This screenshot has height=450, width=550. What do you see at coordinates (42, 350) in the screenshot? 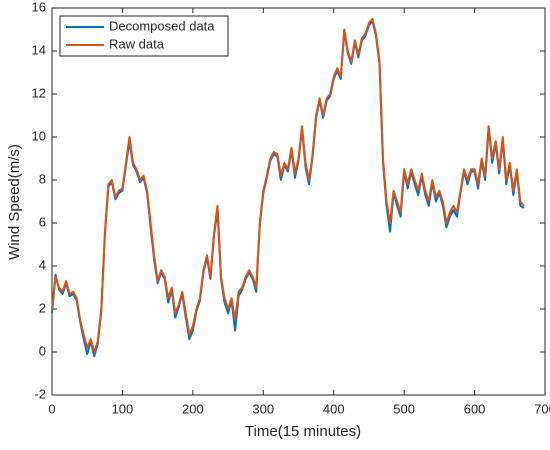
I see `y-tick-label: 0` at bounding box center [42, 350].